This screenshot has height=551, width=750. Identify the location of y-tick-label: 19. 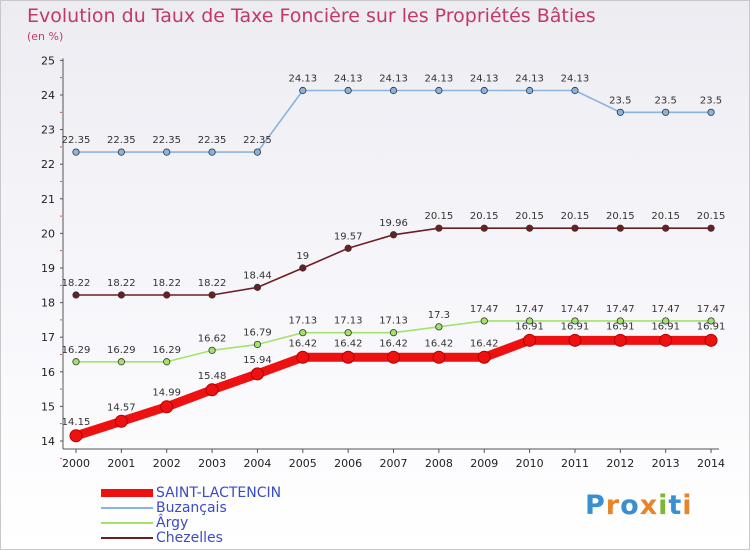
(48, 268).